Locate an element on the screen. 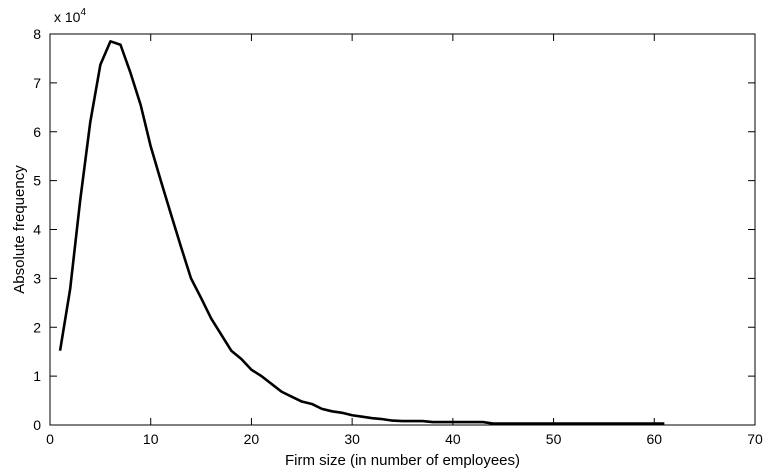  y-multiplier-base: x 10 is located at coordinates (67, 17).